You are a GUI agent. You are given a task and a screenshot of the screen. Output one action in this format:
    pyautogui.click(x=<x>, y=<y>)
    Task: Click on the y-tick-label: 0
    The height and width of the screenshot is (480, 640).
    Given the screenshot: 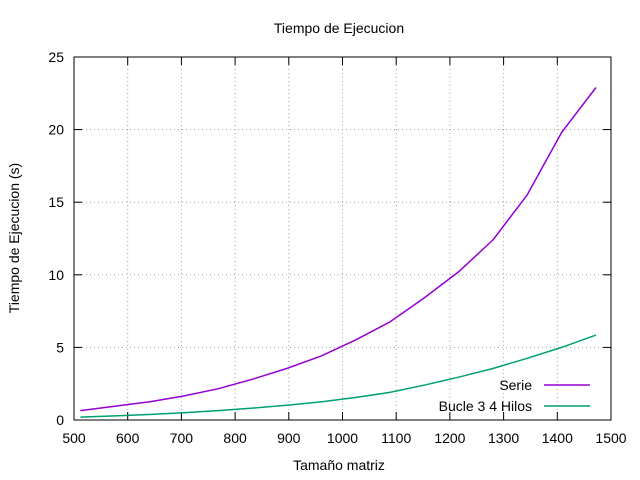 What is the action you would take?
    pyautogui.click(x=60, y=420)
    